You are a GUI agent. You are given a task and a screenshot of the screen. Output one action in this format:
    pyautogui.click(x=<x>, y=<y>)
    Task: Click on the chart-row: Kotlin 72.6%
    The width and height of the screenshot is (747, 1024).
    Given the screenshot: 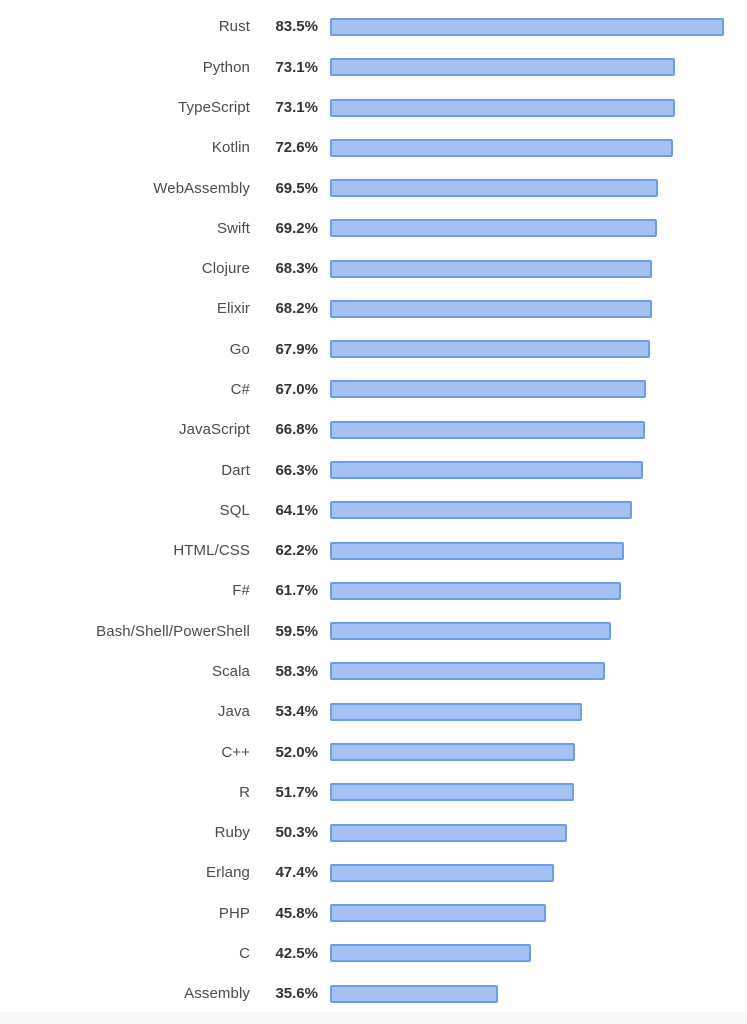 What is the action you would take?
    pyautogui.click(x=373, y=148)
    